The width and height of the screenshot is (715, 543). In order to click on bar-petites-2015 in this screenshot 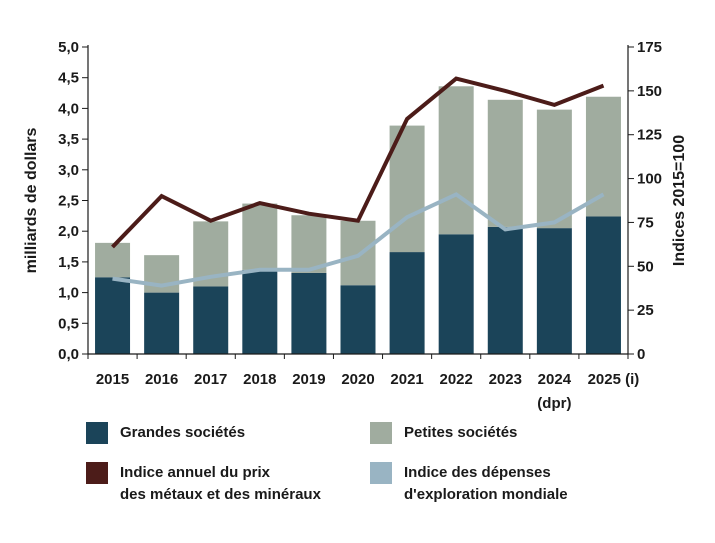, I will do `click(113, 260)`.